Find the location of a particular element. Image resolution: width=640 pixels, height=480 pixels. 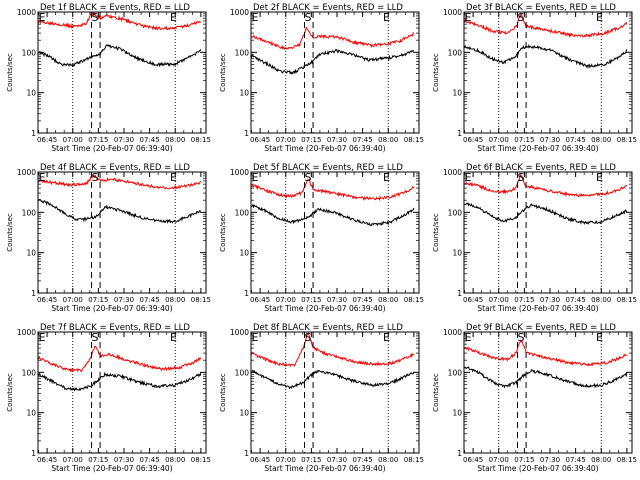

panel-title: Det 5f BLACK = Events, RED = LLD is located at coordinates (328, 168).